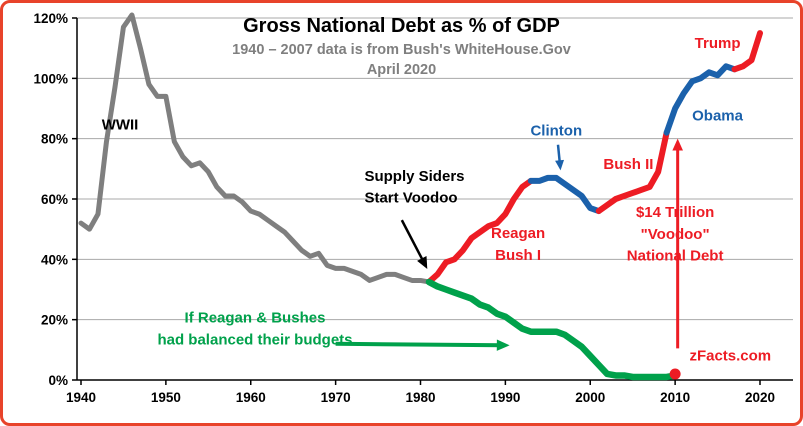 This screenshot has height=426, width=803. What do you see at coordinates (503, 345) in the screenshot?
I see `balanced-budget-arrow-head` at bounding box center [503, 345].